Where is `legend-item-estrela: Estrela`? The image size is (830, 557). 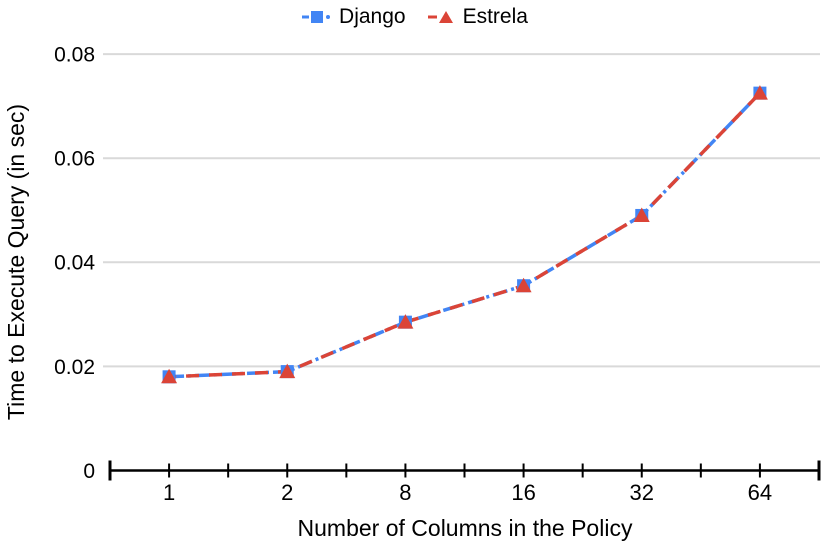 legend-item-estrela: Estrela is located at coordinates (477, 17).